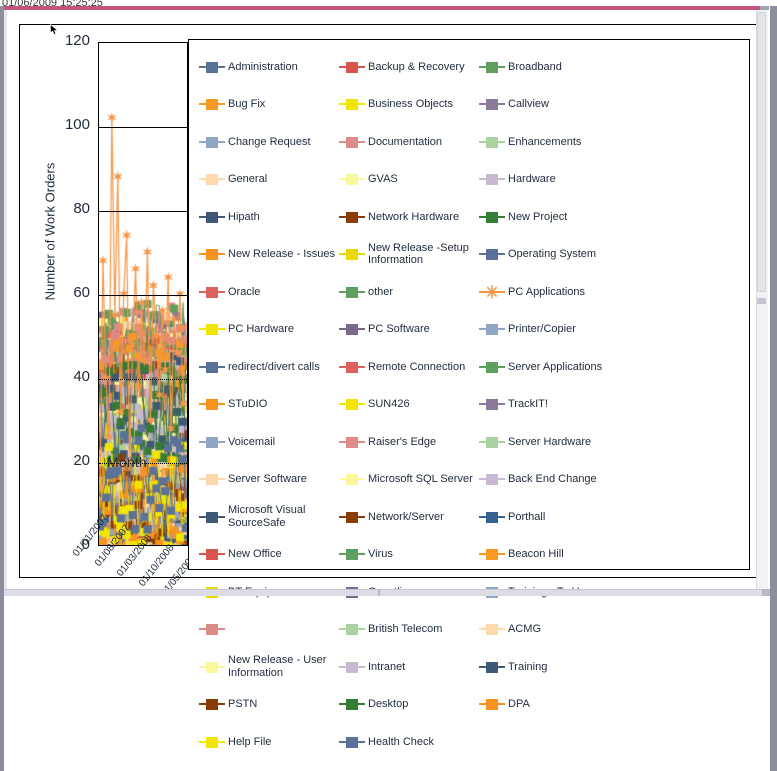 The image size is (777, 771). What do you see at coordinates (85, 544) in the screenshot?
I see `y-axis-tick-label: 0` at bounding box center [85, 544].